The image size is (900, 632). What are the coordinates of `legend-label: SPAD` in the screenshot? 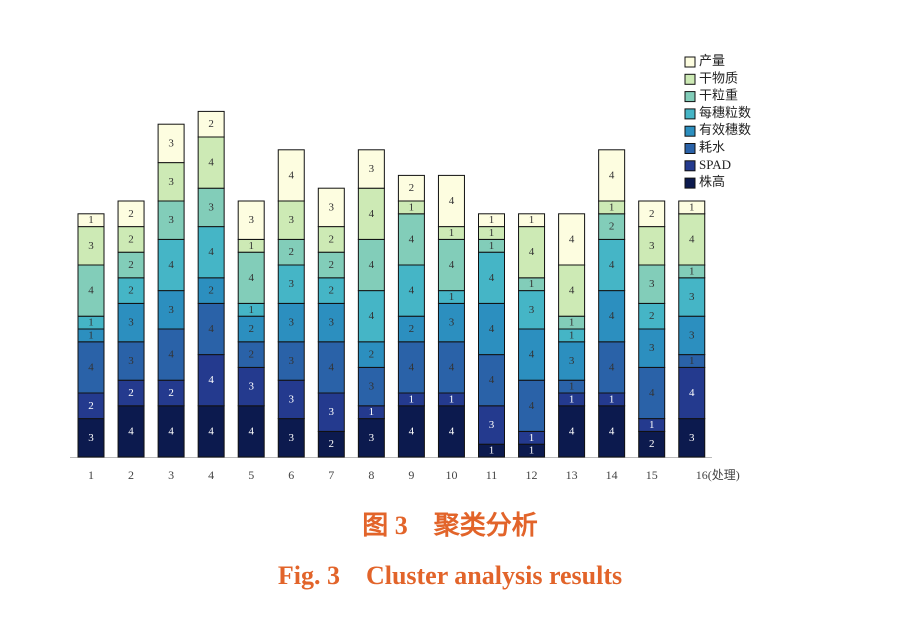 It's located at (715, 164).